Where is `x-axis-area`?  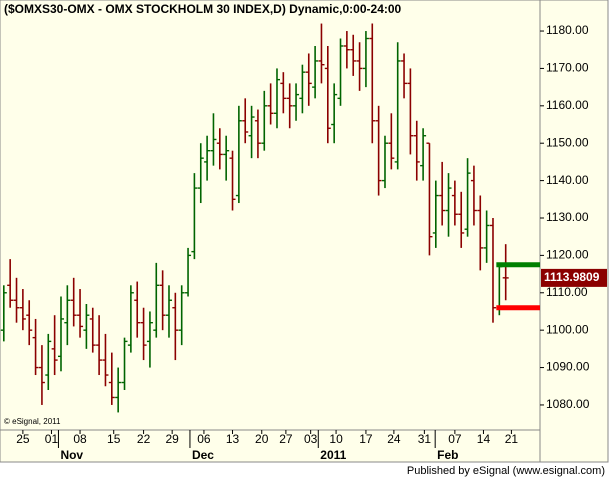 x-axis-area is located at coordinates (270, 446).